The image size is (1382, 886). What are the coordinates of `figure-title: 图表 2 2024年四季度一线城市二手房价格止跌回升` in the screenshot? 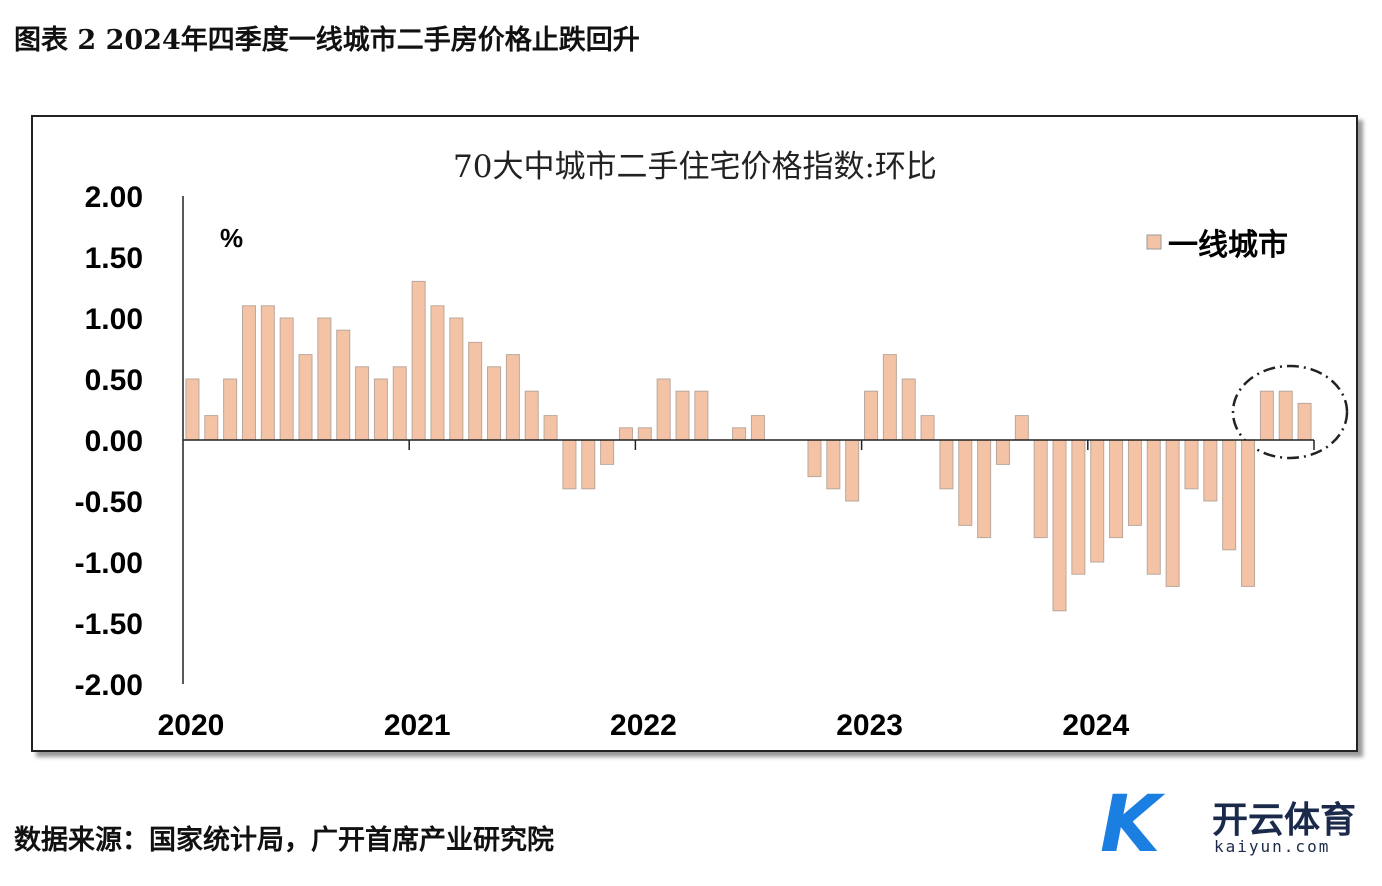 It's located at (327, 40).